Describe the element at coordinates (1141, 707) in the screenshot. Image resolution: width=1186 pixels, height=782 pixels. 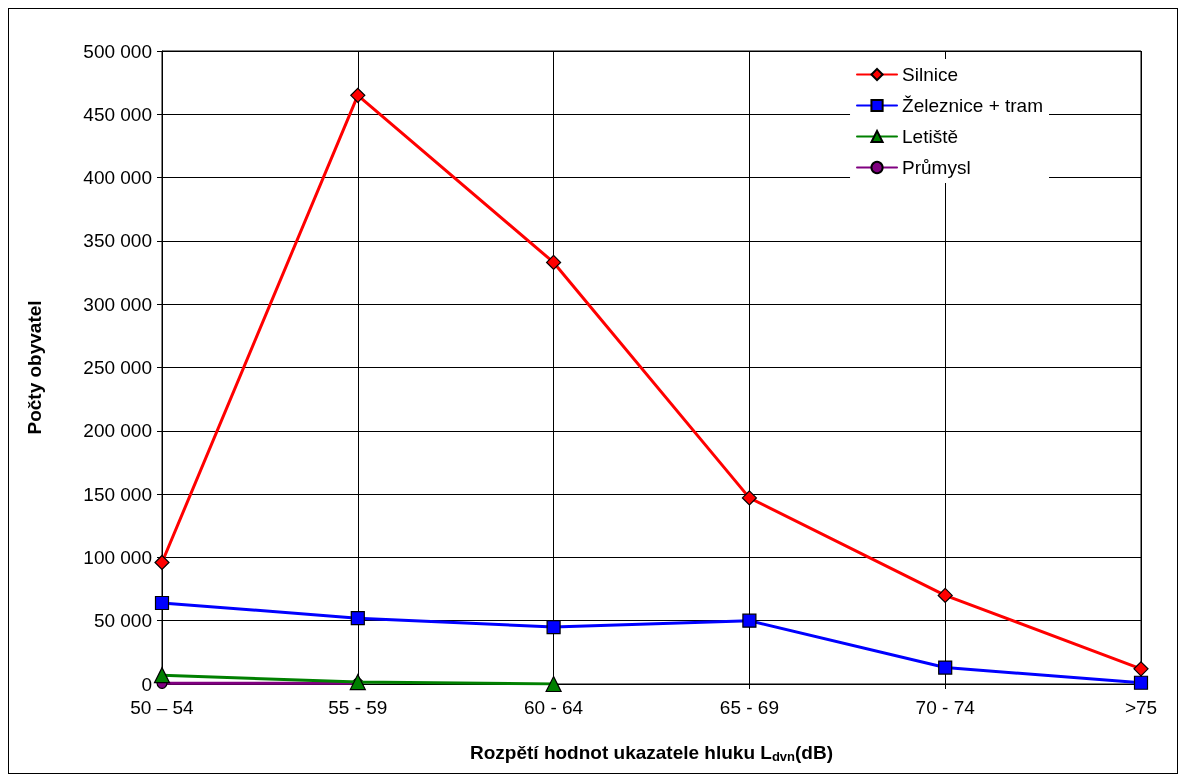
I see `x-tick-label: >75` at that location.